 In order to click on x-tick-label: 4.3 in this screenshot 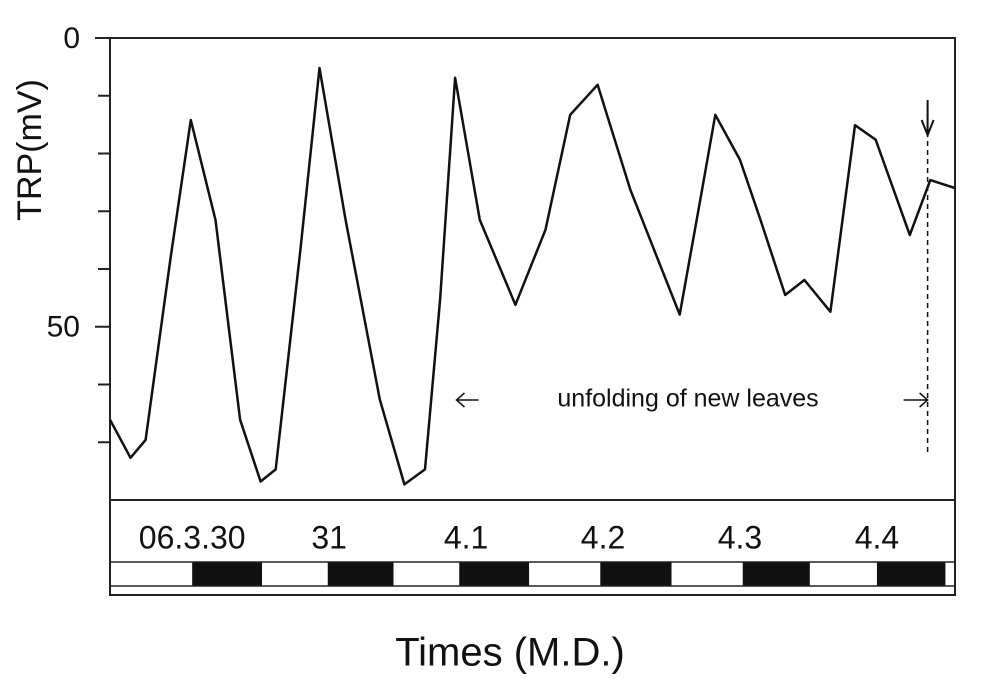, I will do `click(740, 537)`.